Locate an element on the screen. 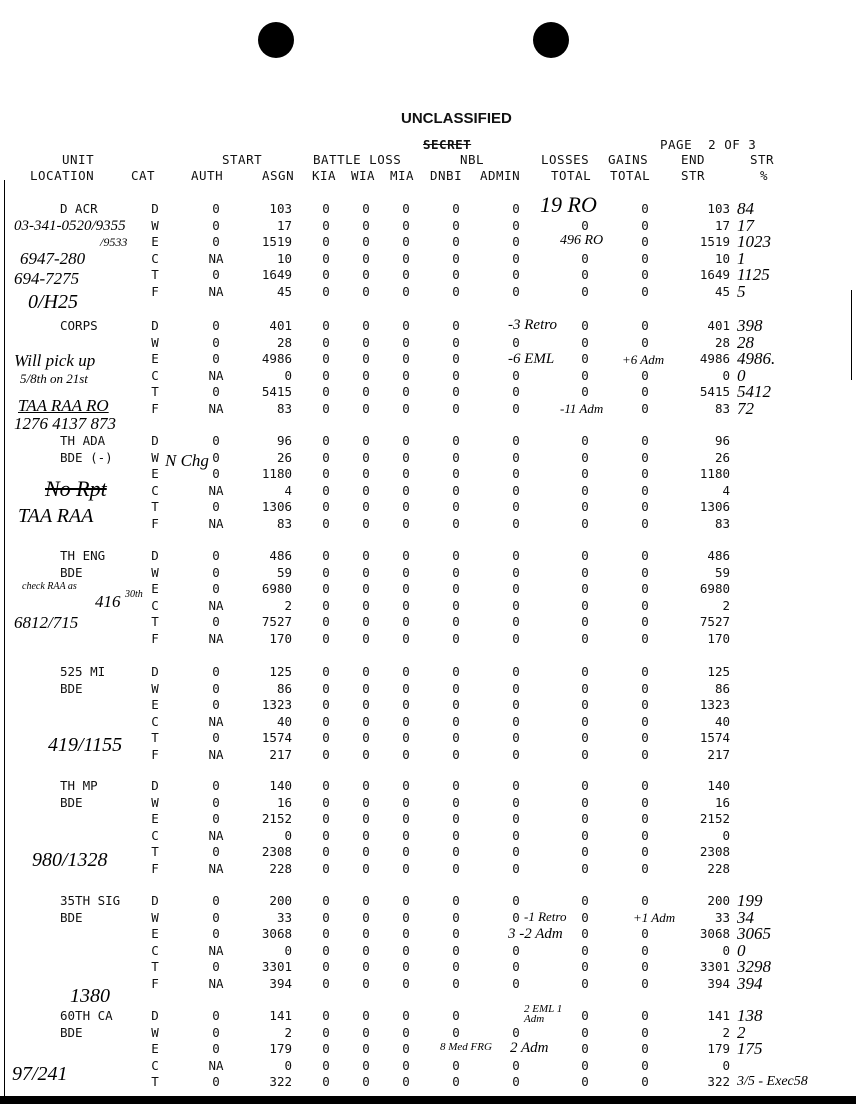  handwritten-note: 419/1155 is located at coordinates (85, 745).